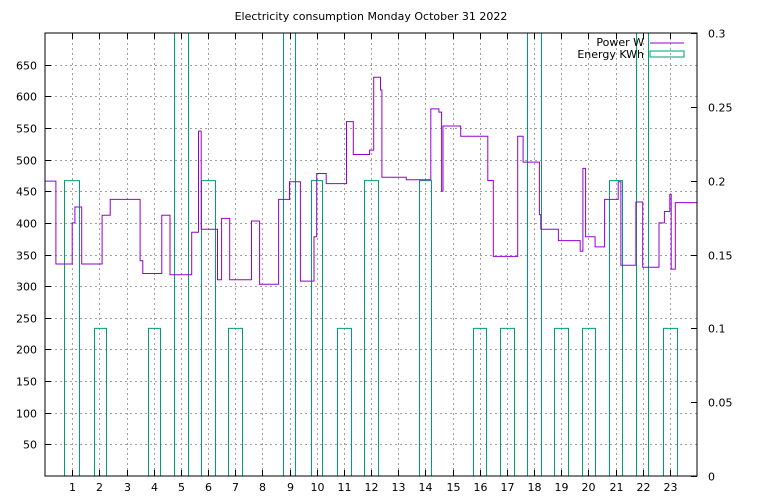  What do you see at coordinates (99, 487) in the screenshot?
I see `x-tick-label: 2` at bounding box center [99, 487].